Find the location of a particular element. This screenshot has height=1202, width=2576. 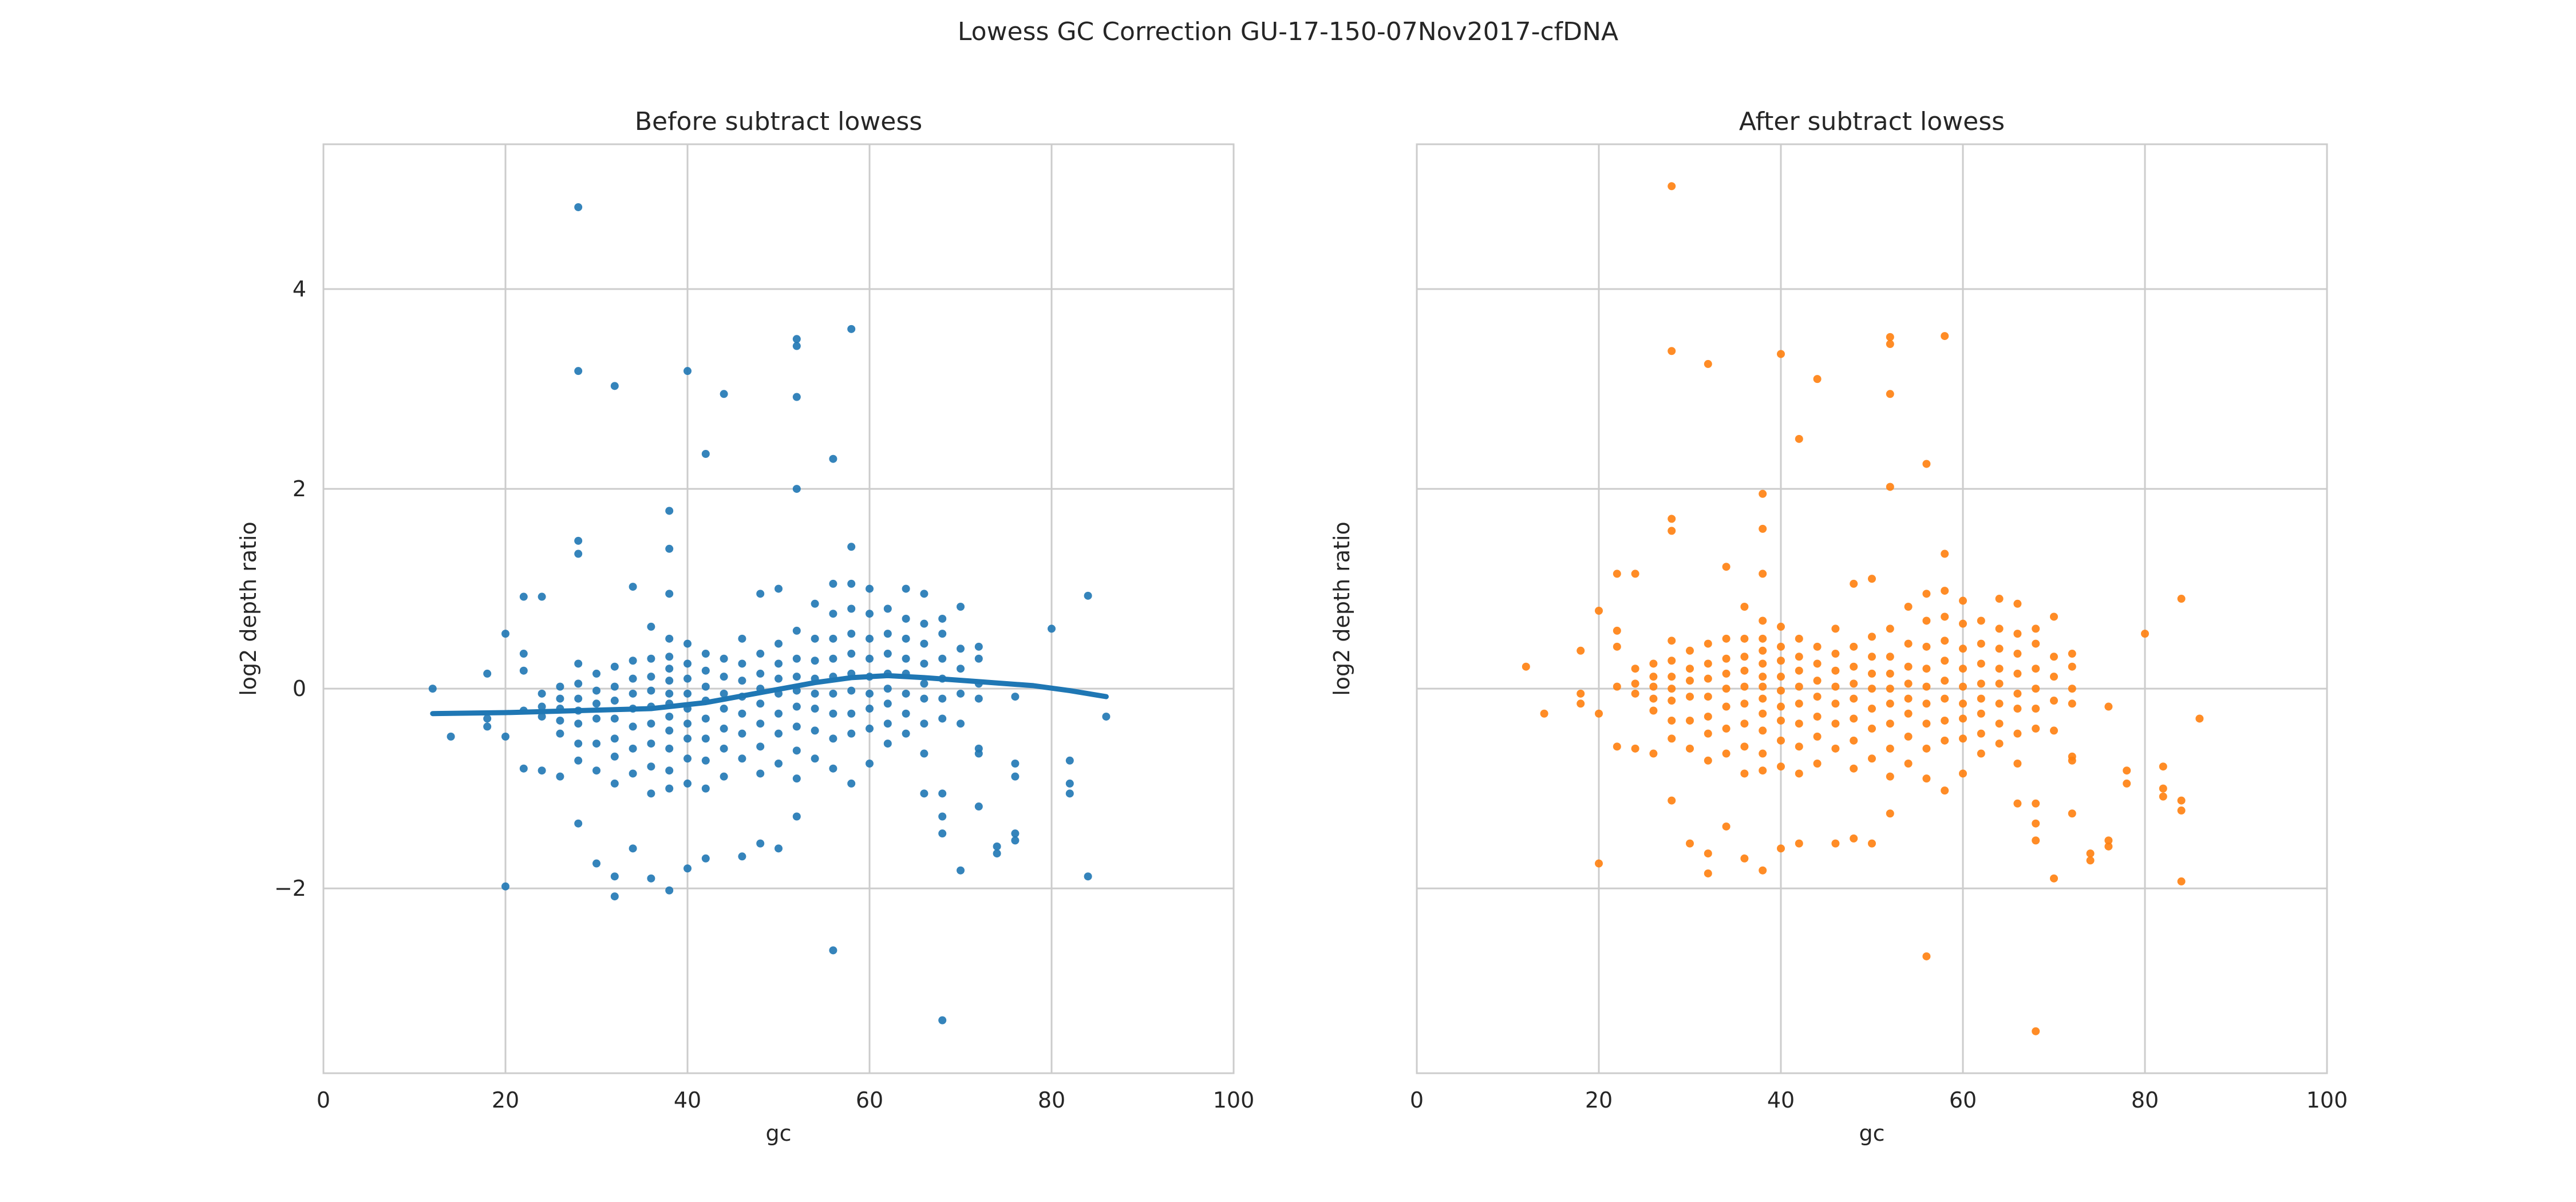

x-tick-label: 100 is located at coordinates (1234, 1100).